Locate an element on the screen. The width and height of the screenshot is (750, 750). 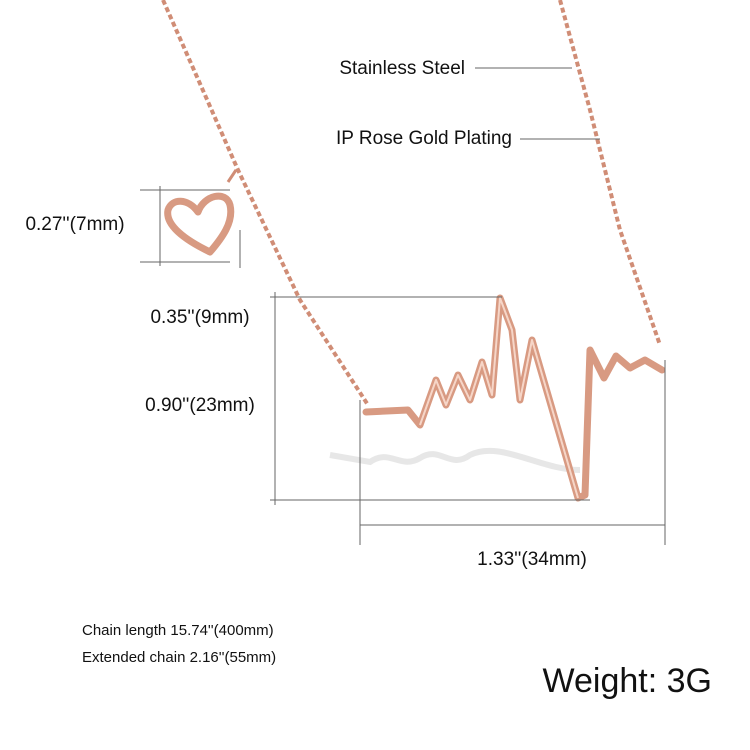
callout-plating: IP Rose Gold Plating is located at coordinates (424, 138).